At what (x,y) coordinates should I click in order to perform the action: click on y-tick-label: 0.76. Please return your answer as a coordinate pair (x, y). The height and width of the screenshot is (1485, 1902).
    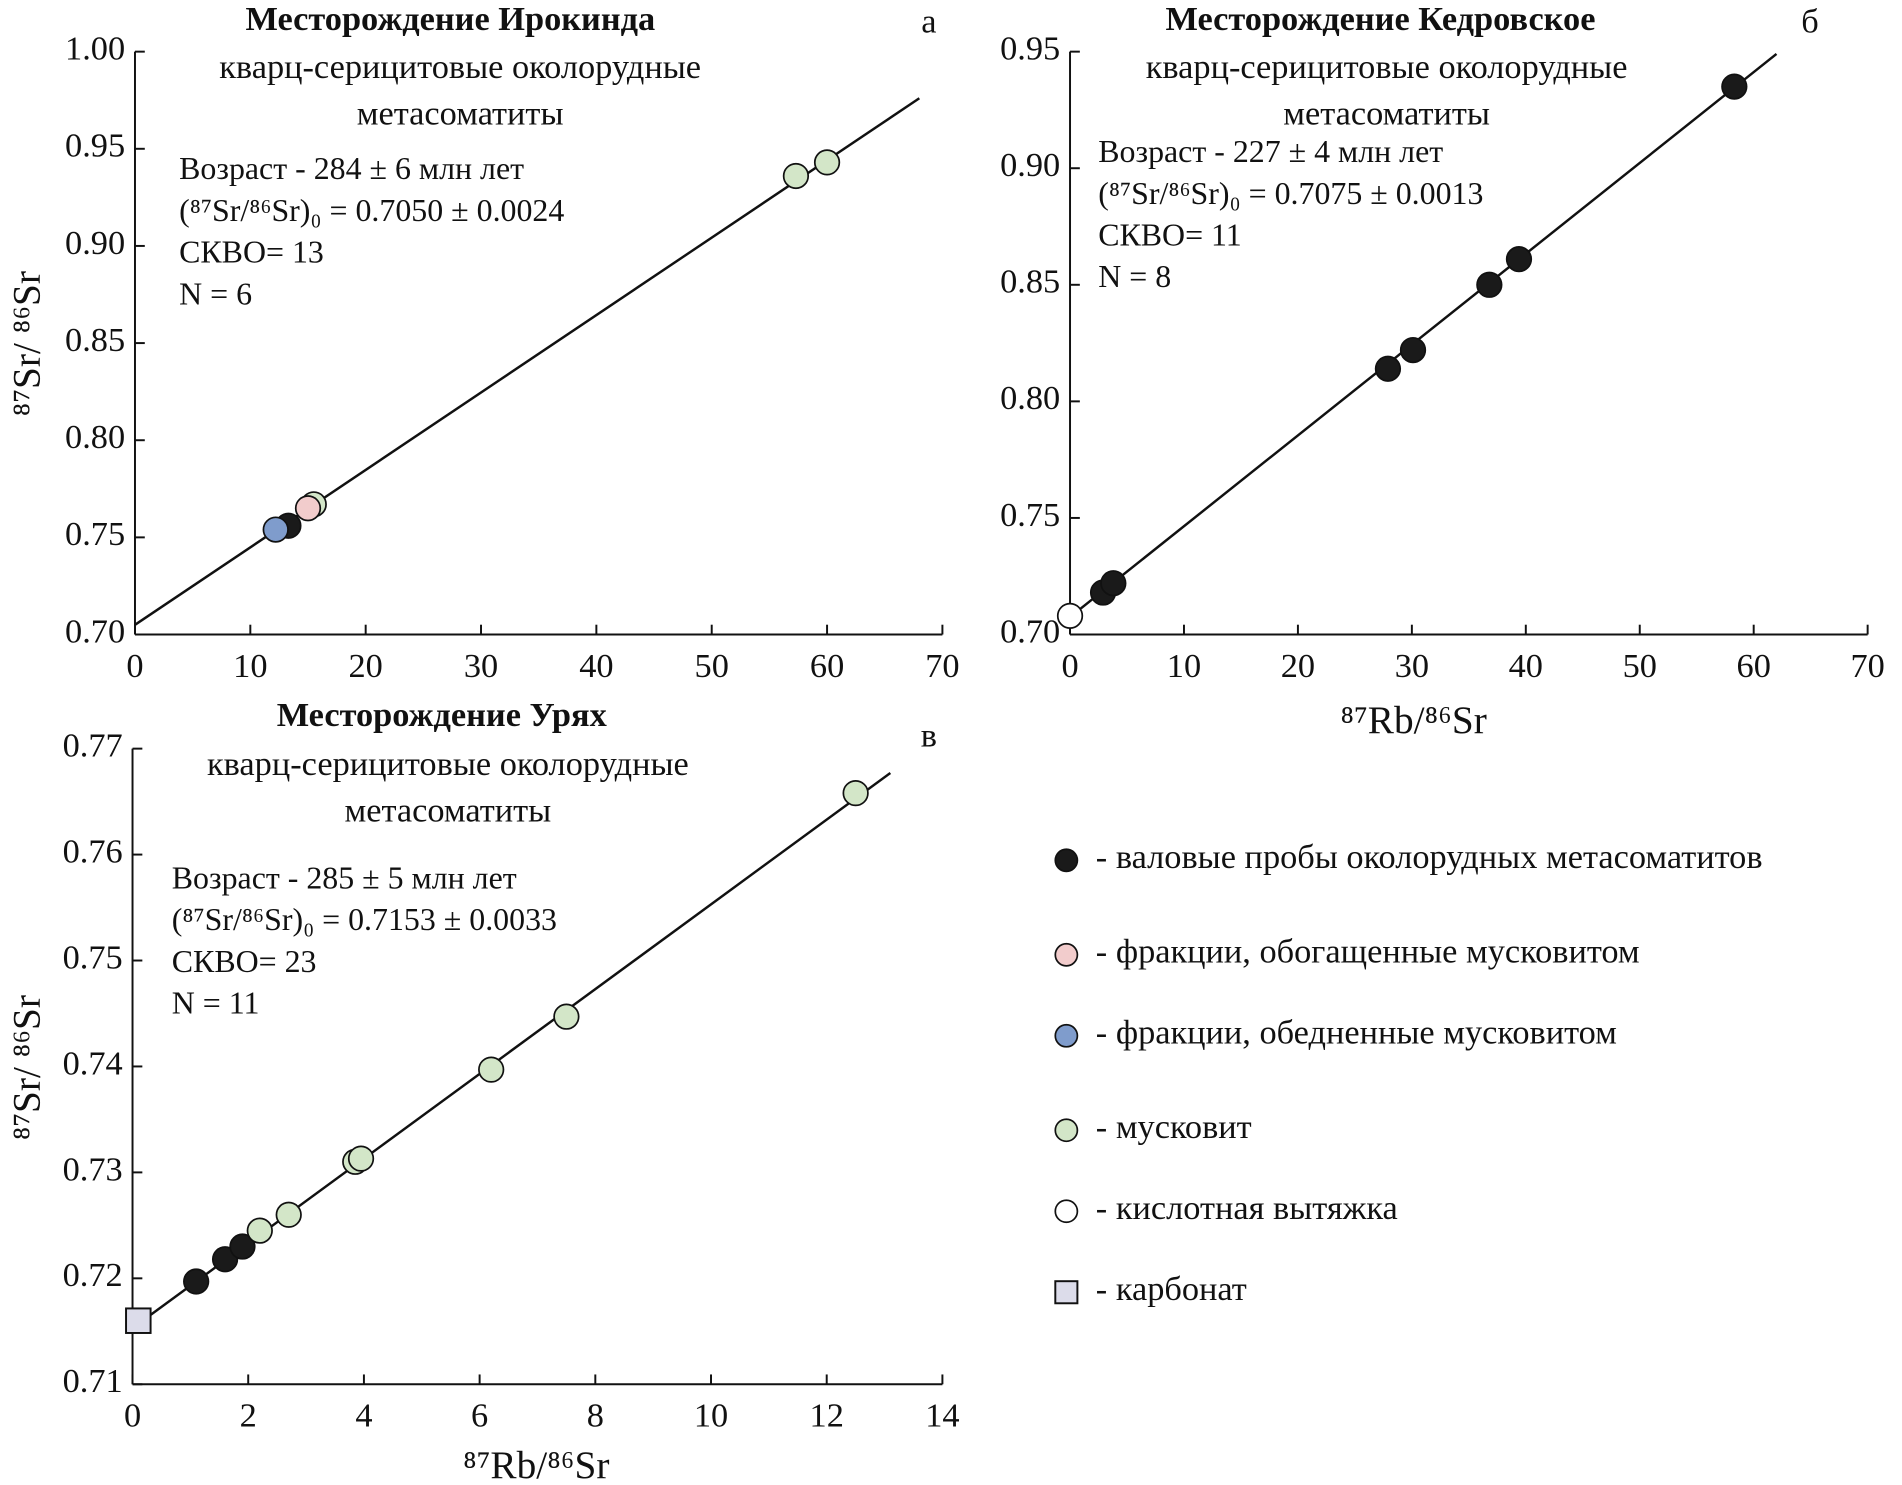
    Looking at the image, I should click on (93, 851).